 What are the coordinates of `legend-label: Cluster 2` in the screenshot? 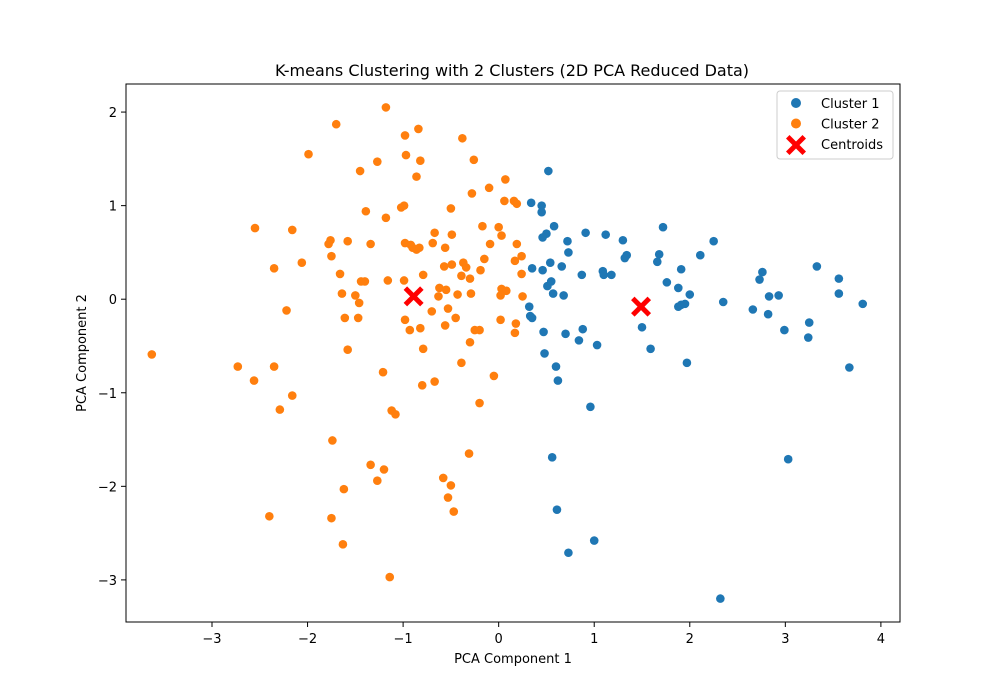 It's located at (850, 125).